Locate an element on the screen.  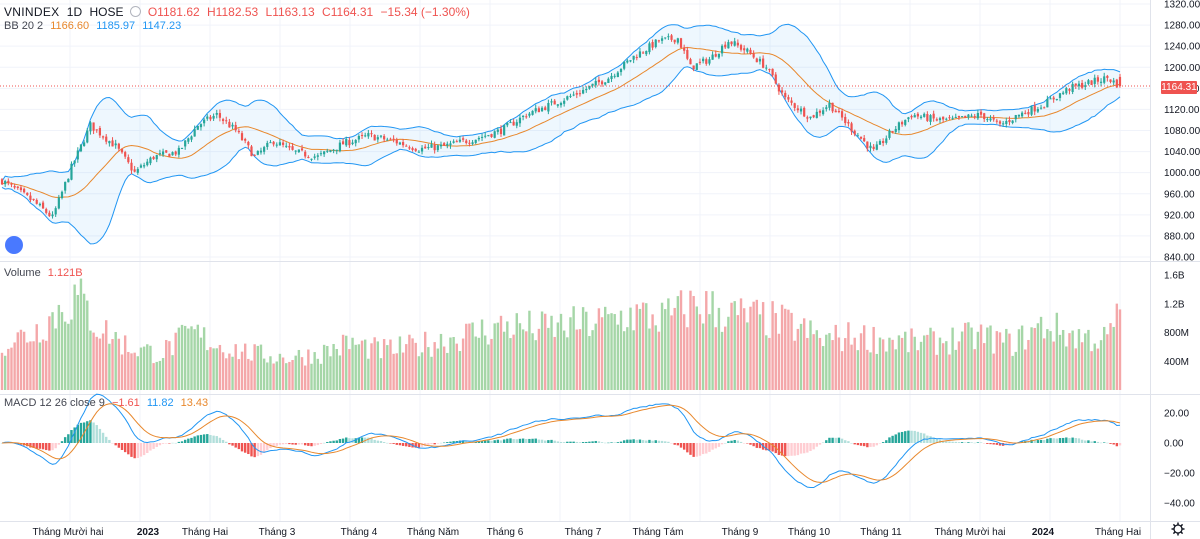
volume-legend: Volume 1.121B is located at coordinates (45, 273).